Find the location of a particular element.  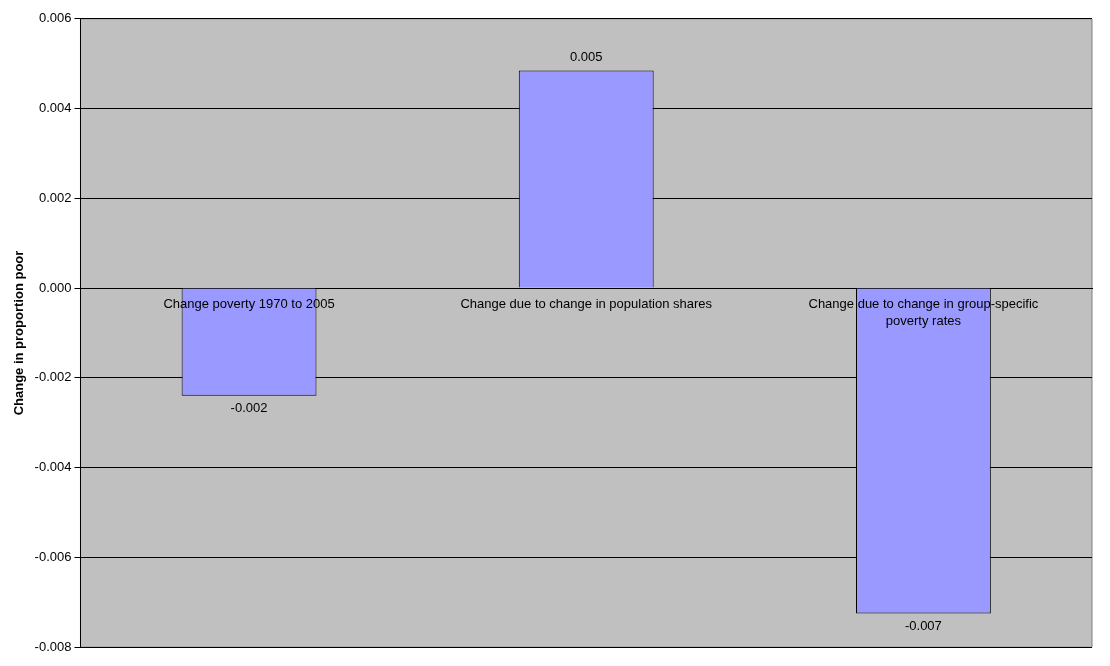

x-tick-label: Change poverty 1970 to 2005 is located at coordinates (249, 304).